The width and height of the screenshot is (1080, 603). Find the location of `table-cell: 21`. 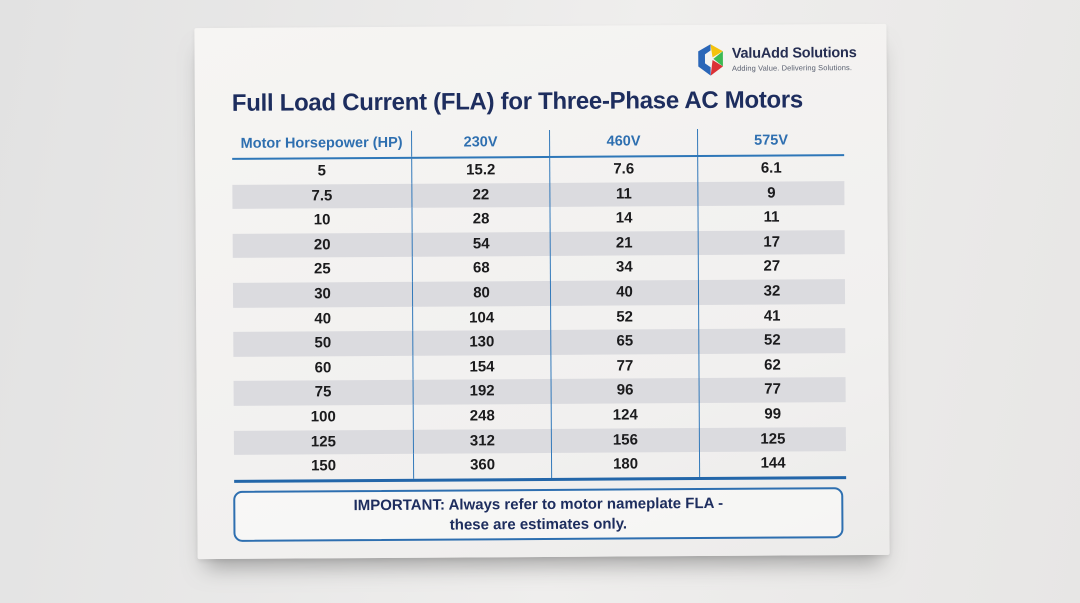

table-cell: 21 is located at coordinates (623, 243).